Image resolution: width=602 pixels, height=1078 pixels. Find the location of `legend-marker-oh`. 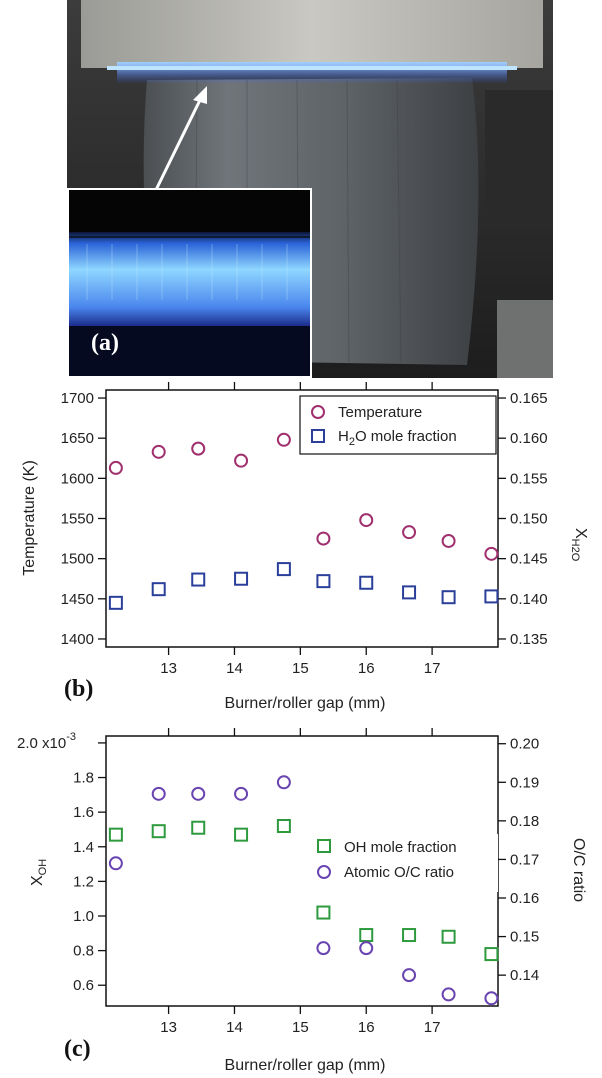

legend-marker-oh is located at coordinates (324, 846).